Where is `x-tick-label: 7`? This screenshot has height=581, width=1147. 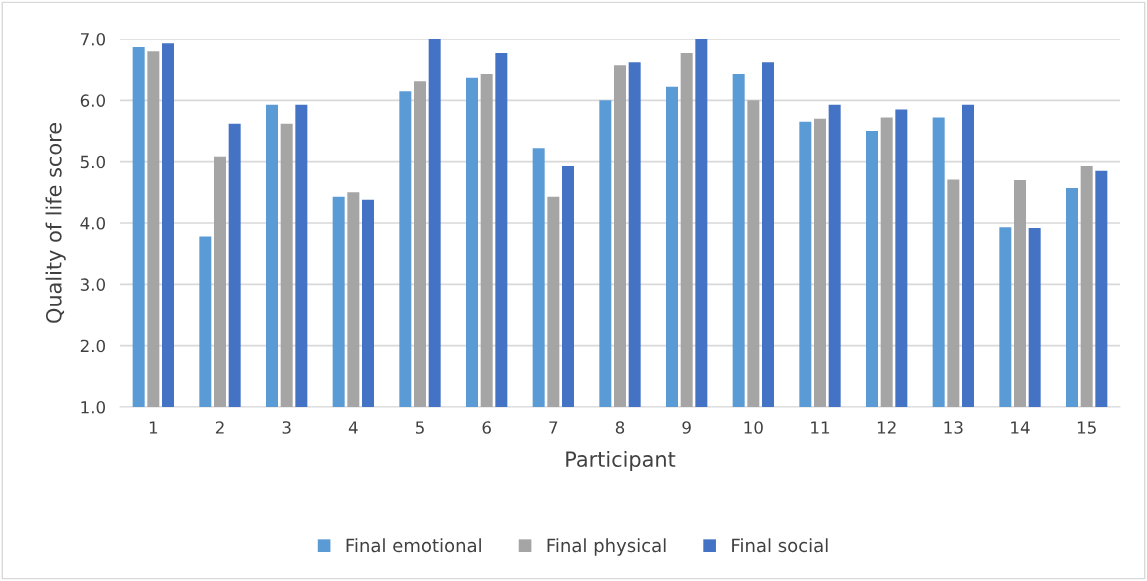 x-tick-label: 7 is located at coordinates (553, 427).